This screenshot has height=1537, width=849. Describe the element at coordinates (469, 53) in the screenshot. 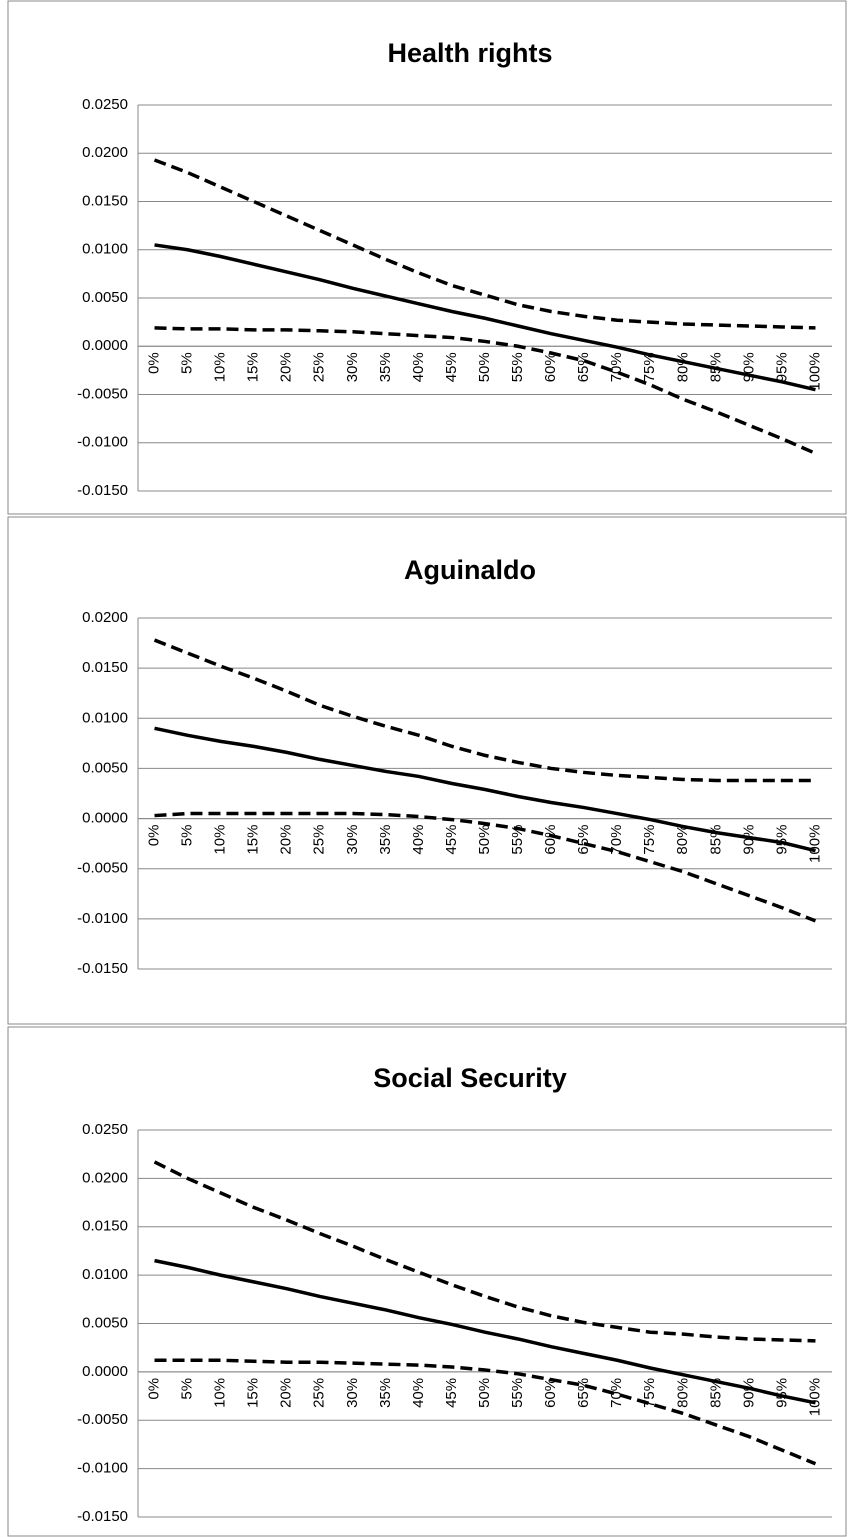

I see `chart-title: Health rights` at that location.